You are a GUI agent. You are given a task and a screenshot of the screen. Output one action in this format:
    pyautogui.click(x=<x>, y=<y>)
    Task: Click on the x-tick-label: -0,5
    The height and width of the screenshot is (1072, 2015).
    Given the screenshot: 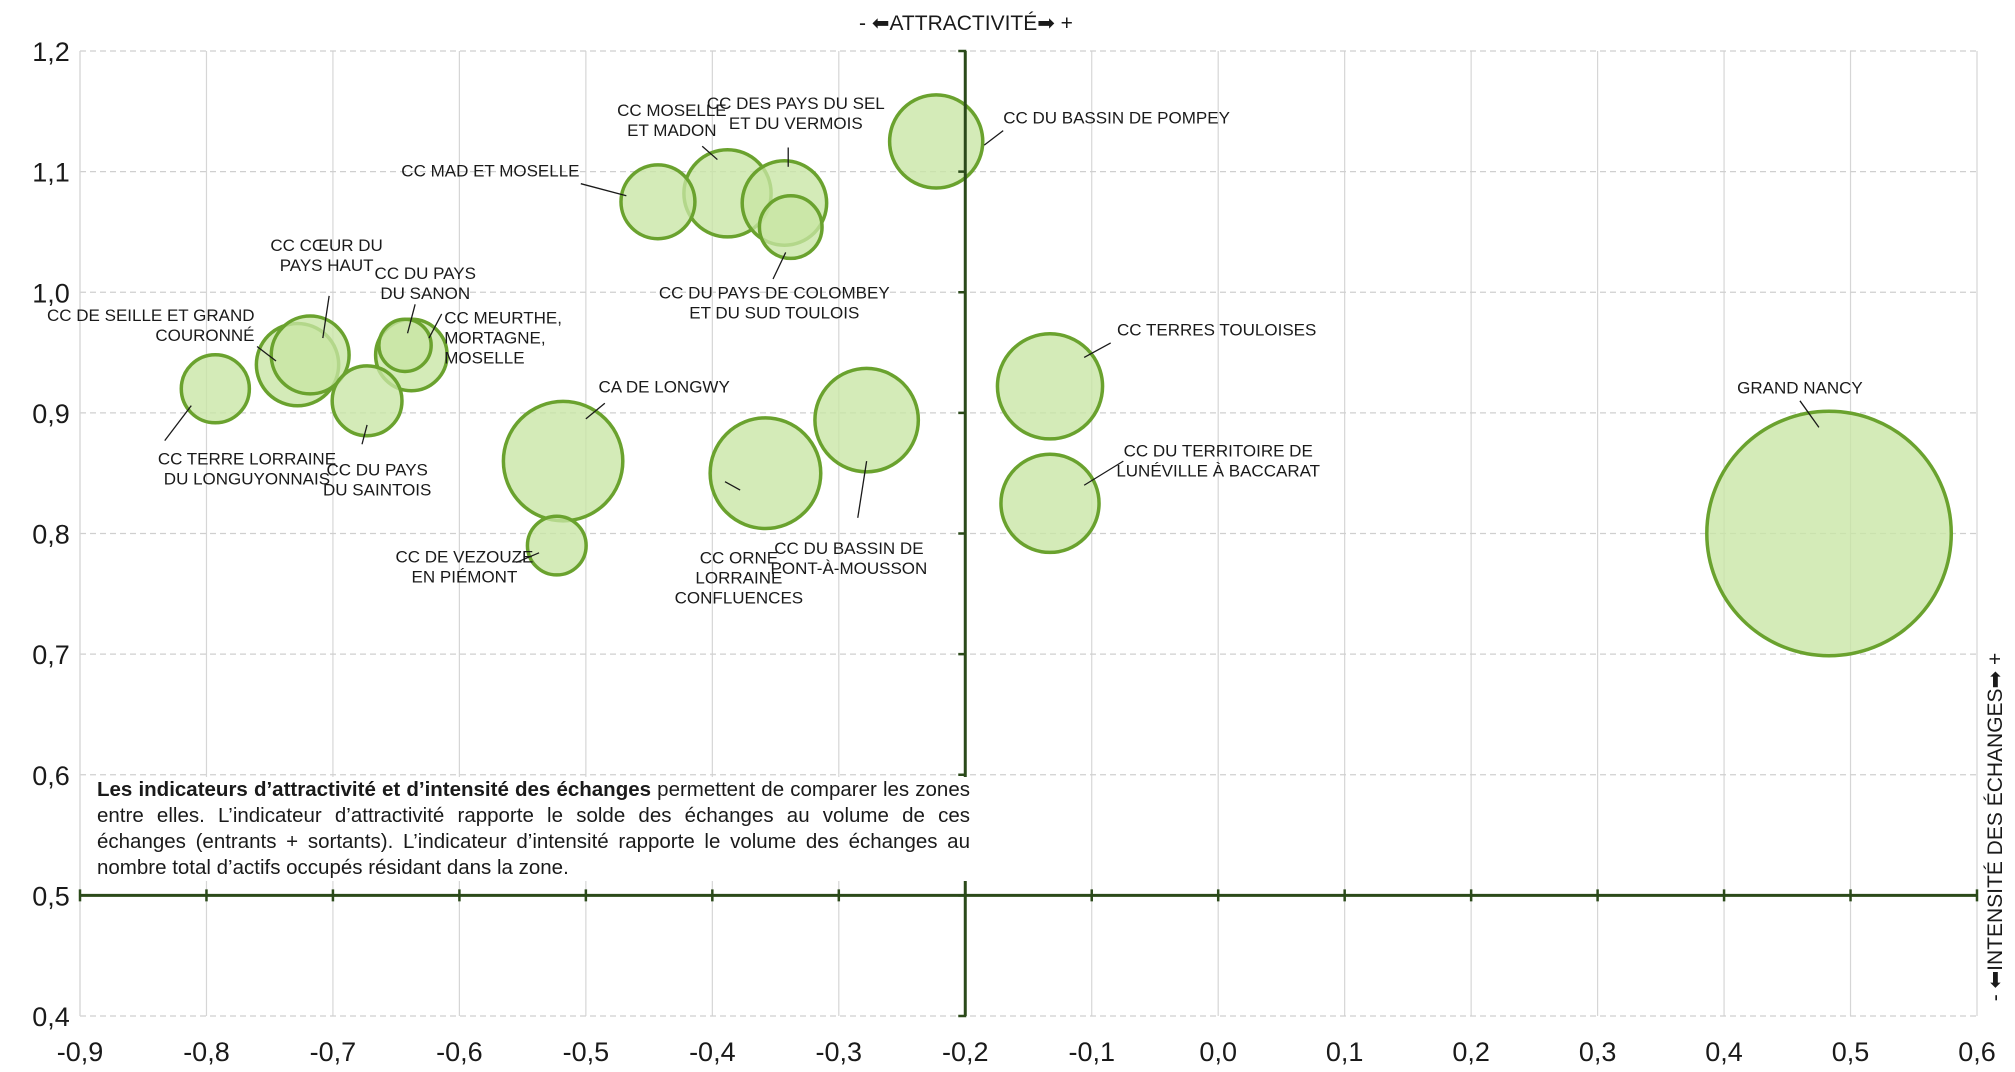 What is the action you would take?
    pyautogui.click(x=586, y=1052)
    